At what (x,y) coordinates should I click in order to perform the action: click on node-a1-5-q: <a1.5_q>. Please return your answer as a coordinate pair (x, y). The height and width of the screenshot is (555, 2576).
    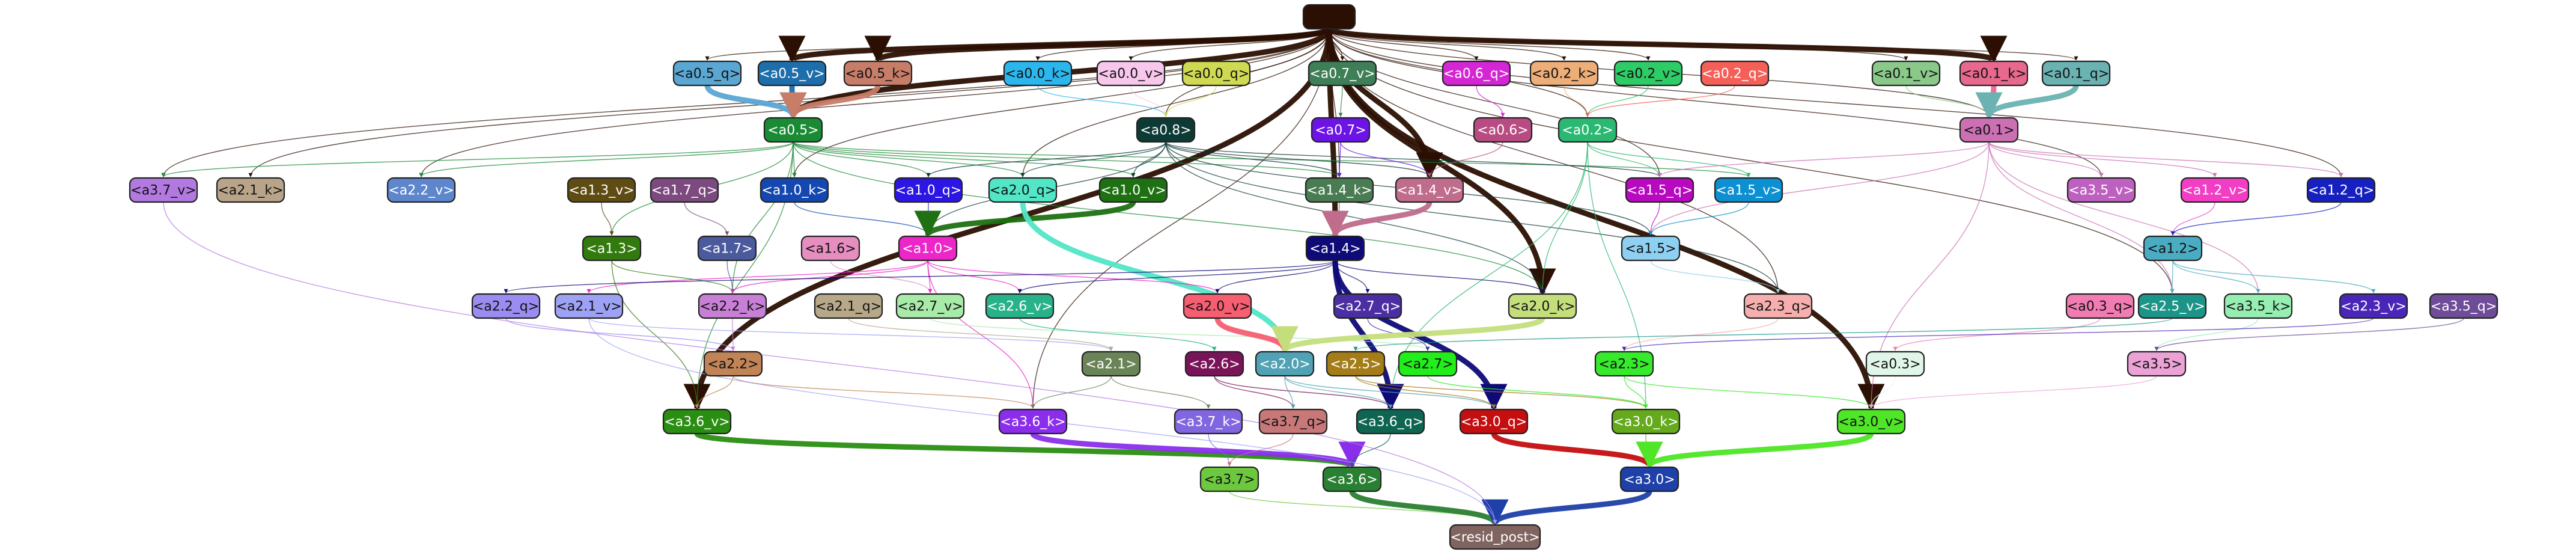
    Looking at the image, I should click on (1659, 190).